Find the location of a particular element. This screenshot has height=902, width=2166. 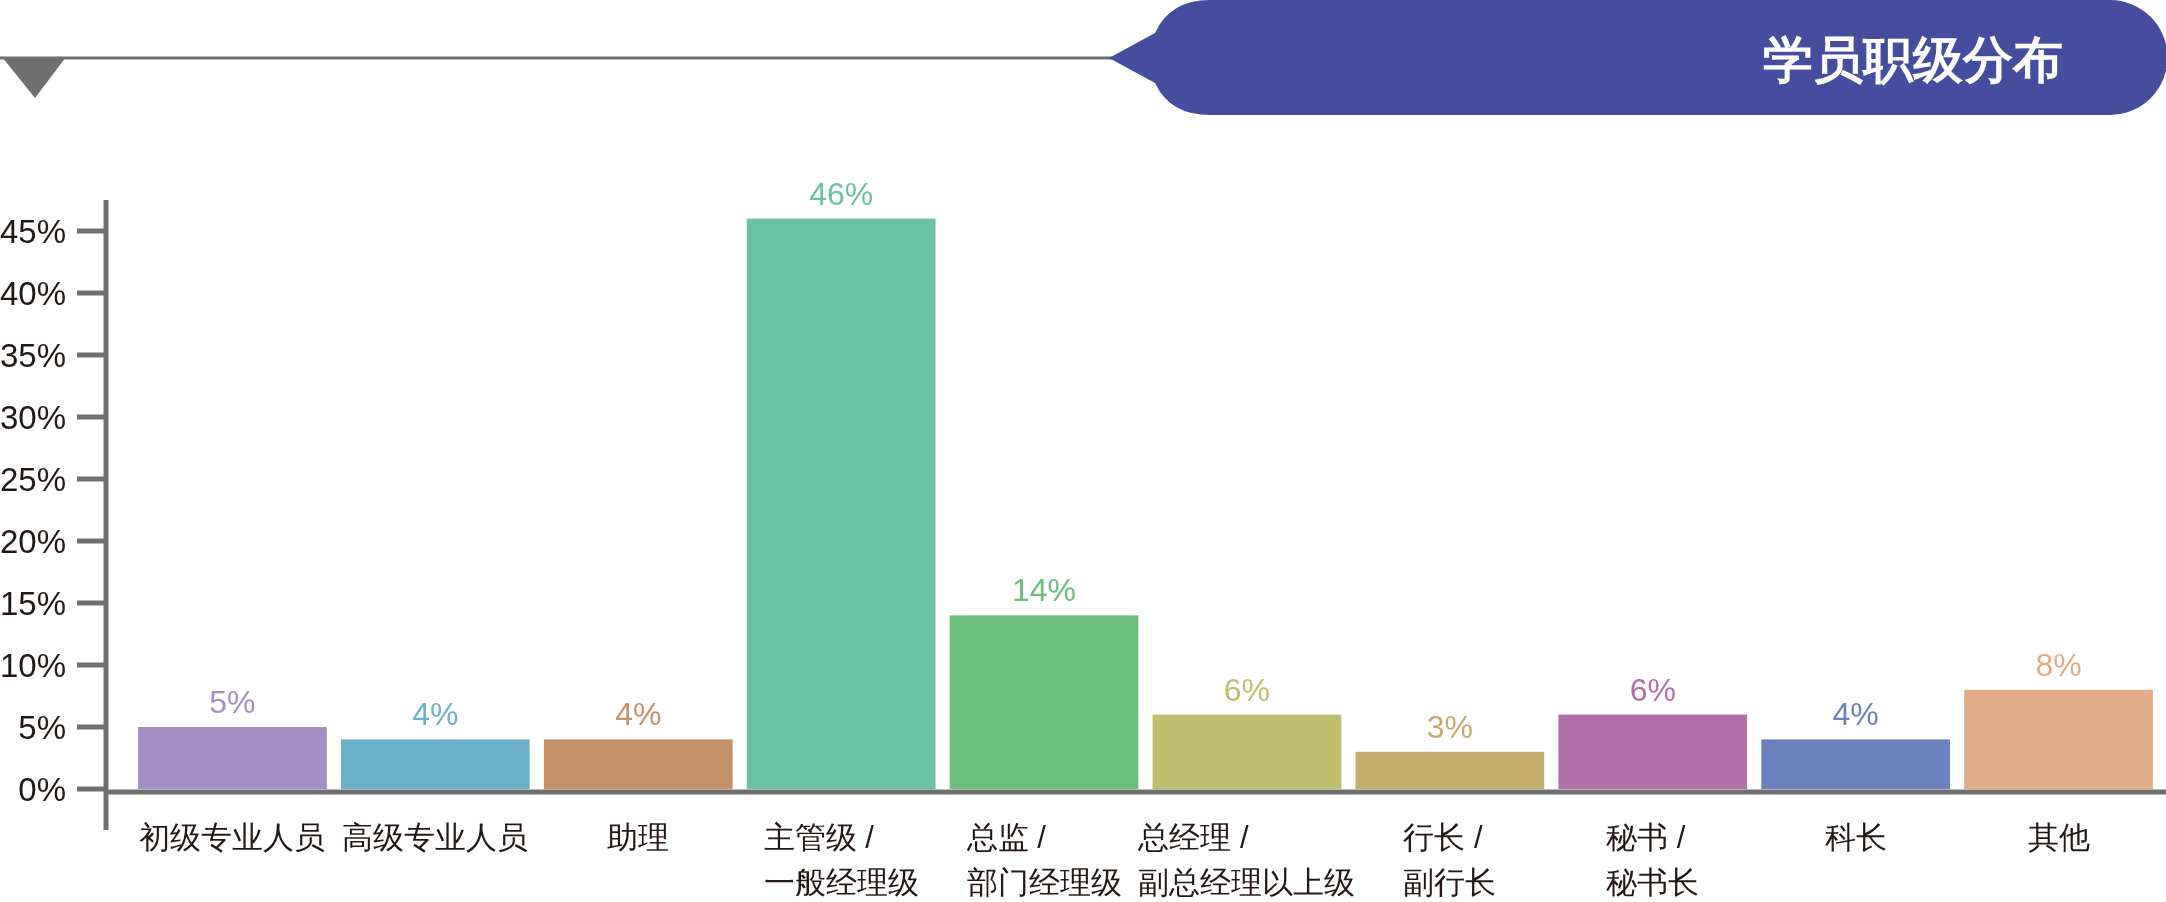

x-tick-label: 主管级 / 一般经理级 is located at coordinates (841, 860).